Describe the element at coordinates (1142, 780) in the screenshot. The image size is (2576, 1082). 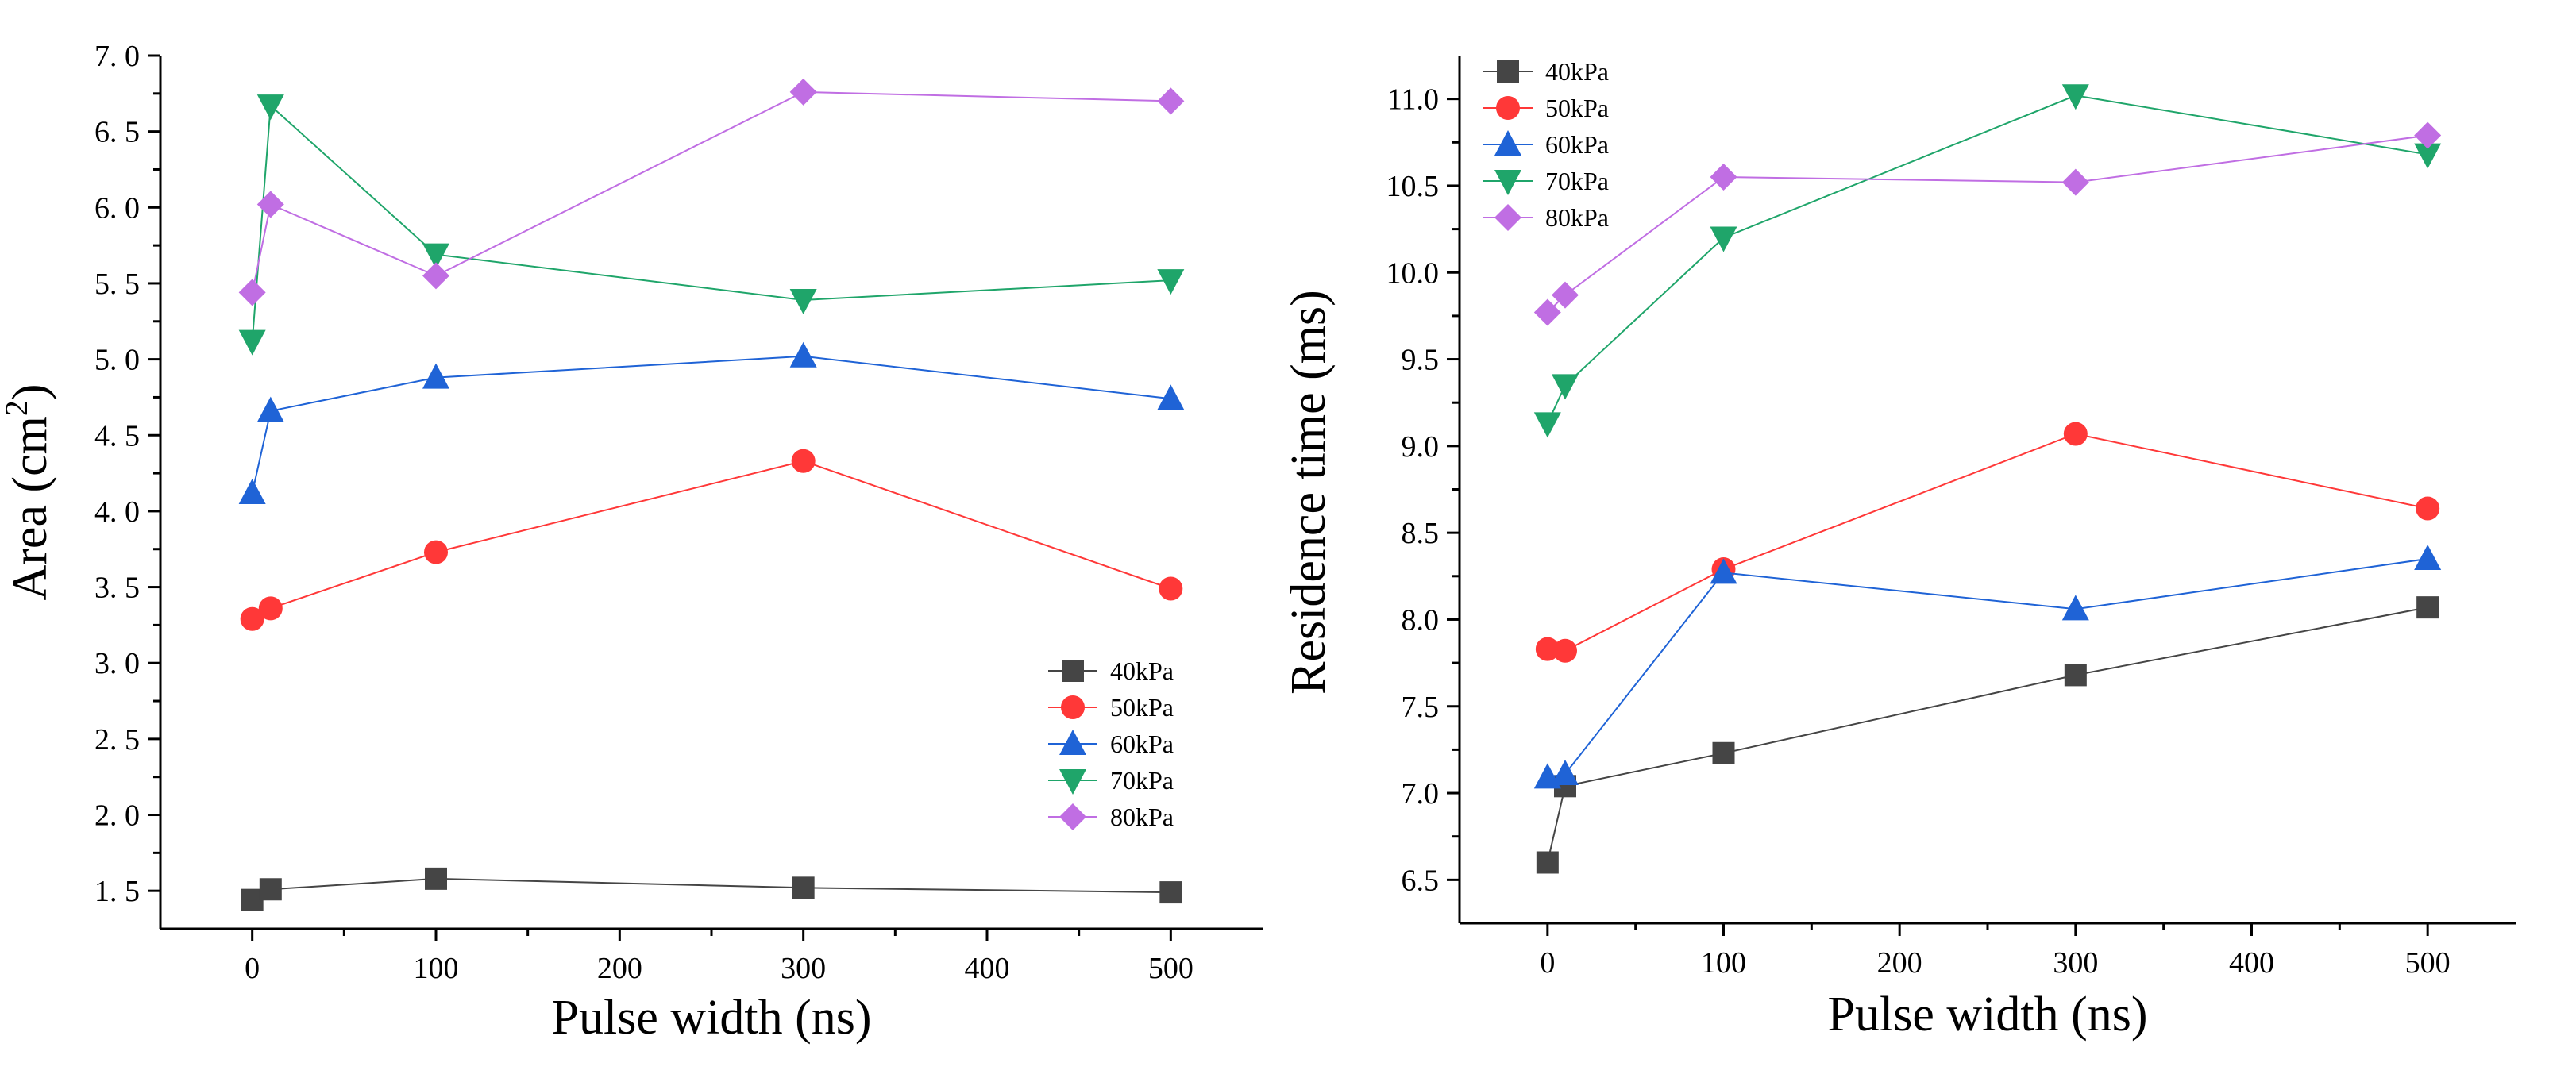
I see `legend-label: 70kPa` at that location.